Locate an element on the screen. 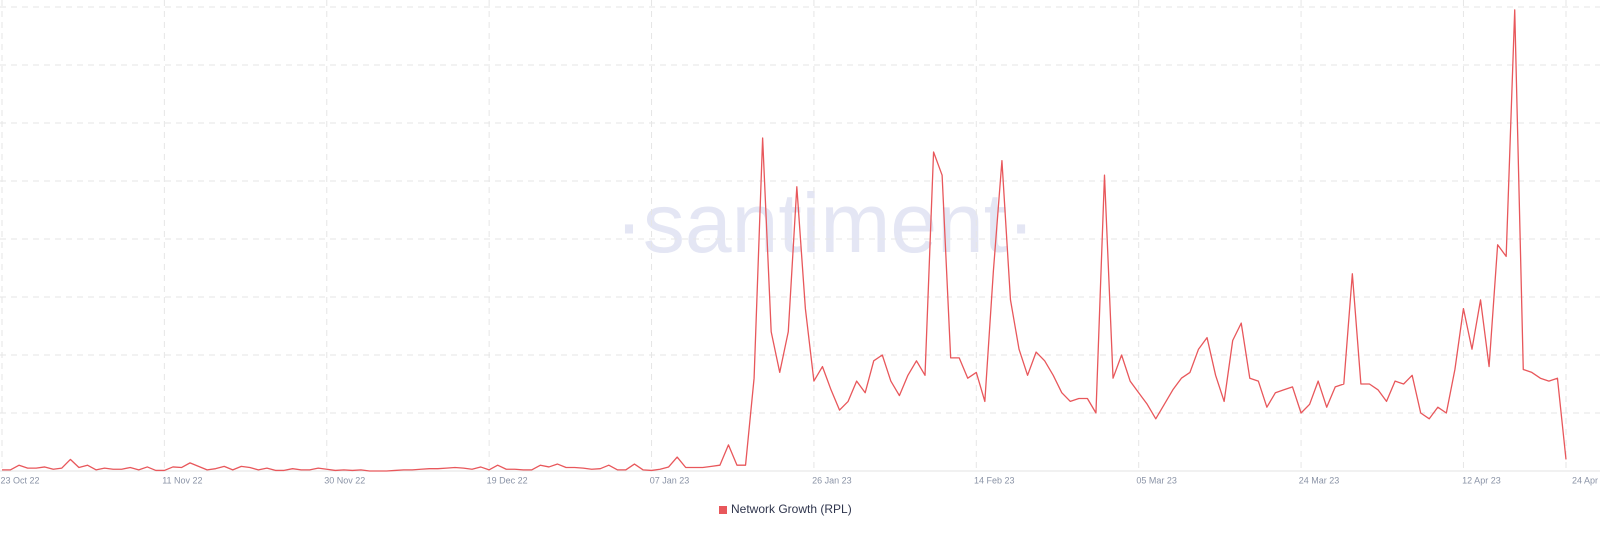 Image resolution: width=1600 pixels, height=541 pixels. x-tick-label: 11 Nov 22 is located at coordinates (182, 480).